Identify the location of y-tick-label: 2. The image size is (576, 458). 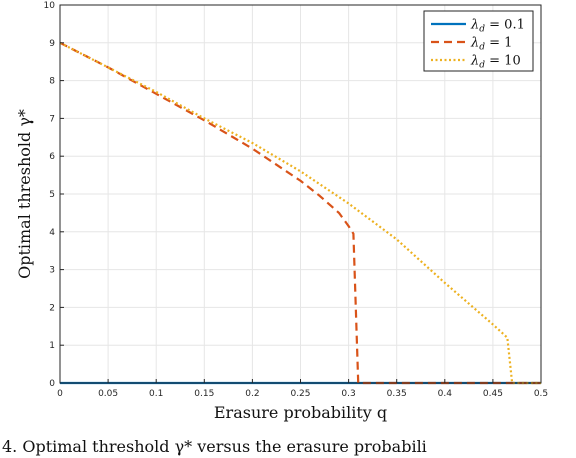
(52, 308).